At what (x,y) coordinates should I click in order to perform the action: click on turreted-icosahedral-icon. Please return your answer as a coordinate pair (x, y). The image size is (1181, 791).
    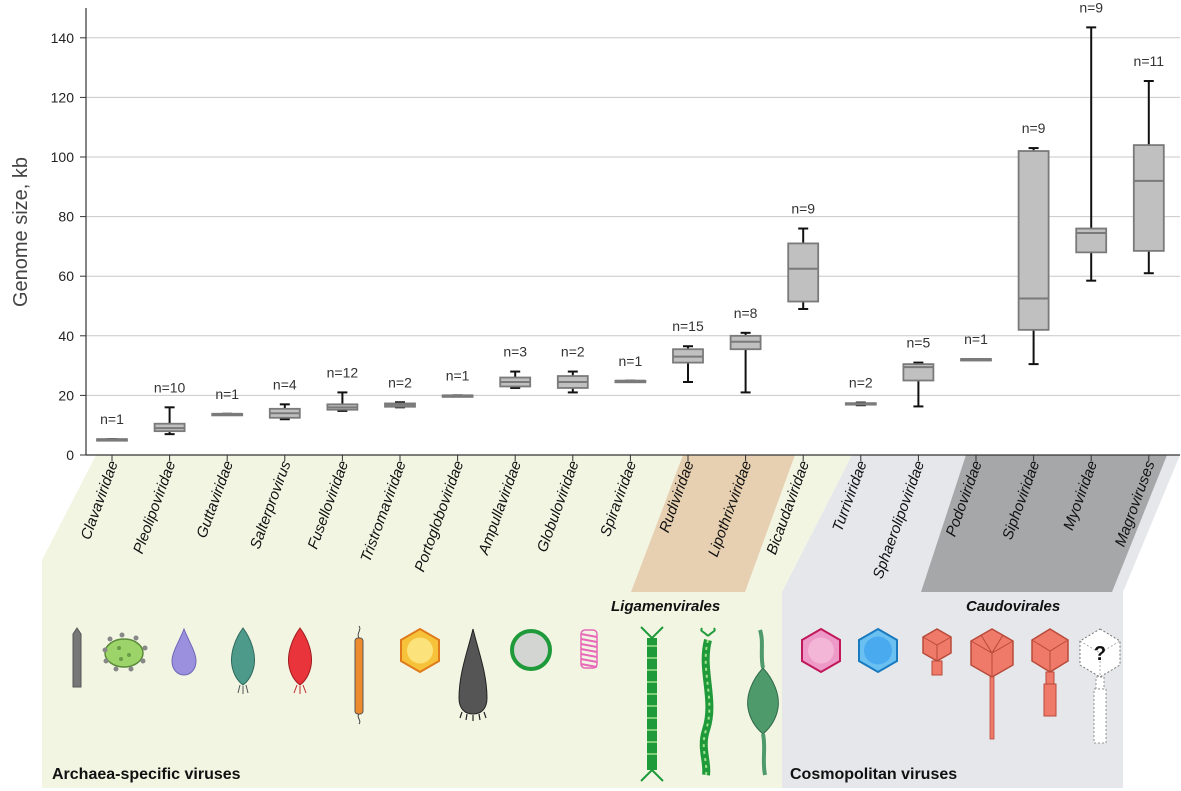
    Looking at the image, I should click on (821, 650).